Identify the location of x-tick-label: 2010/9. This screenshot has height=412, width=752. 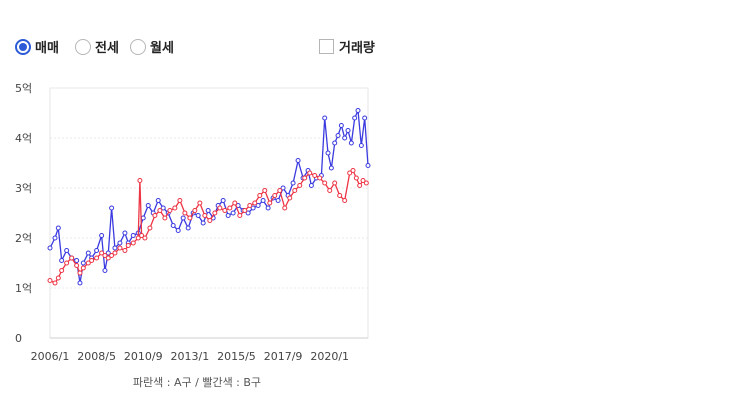
(143, 356).